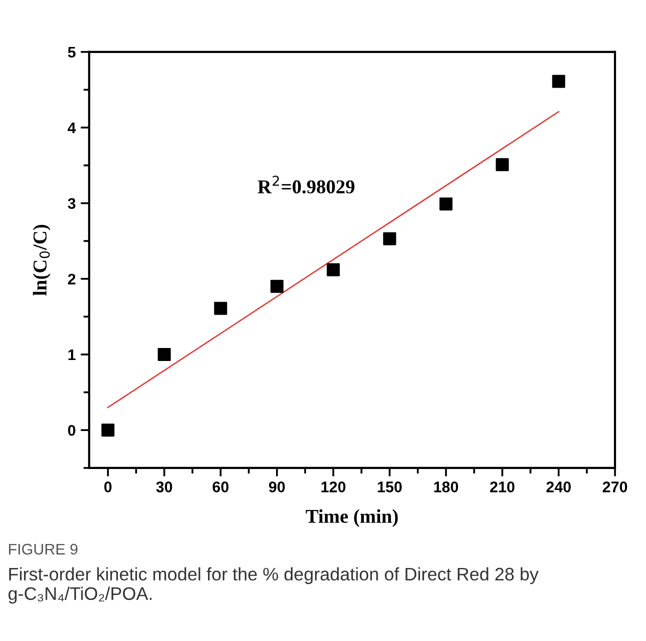 This screenshot has width=646, height=641. Describe the element at coordinates (273, 585) in the screenshot. I see `text: First-order kinetic model for the % degradation of Direct Red 28 by g-C₃N₄/TiO₂/POA.` at that location.